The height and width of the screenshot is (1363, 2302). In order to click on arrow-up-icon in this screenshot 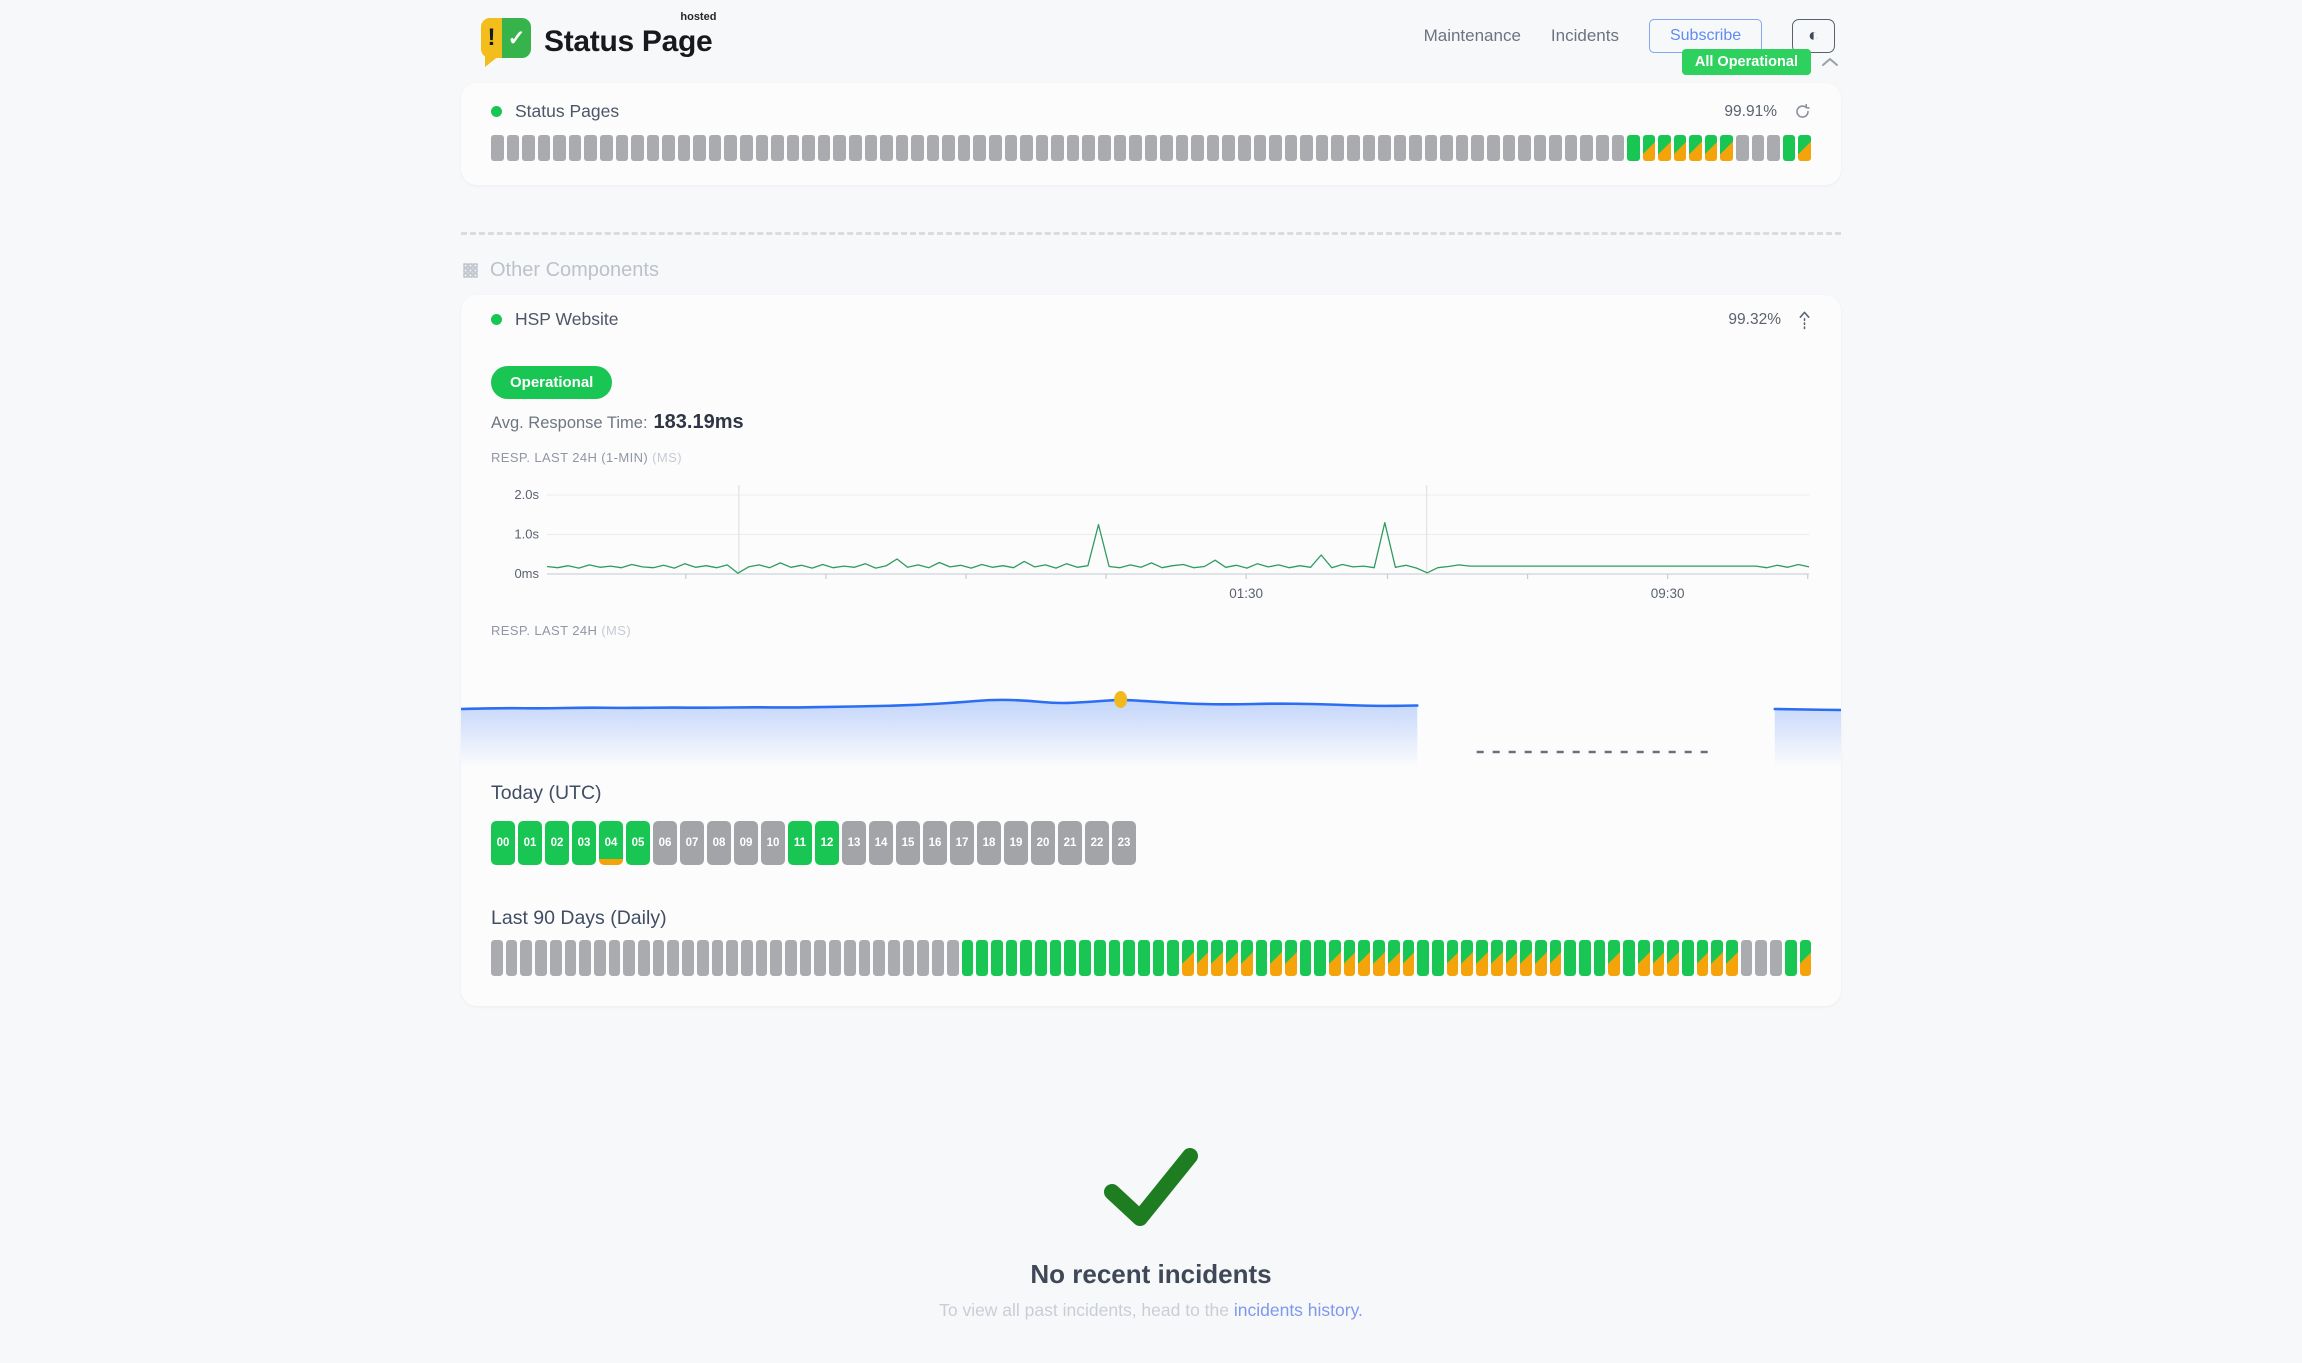, I will do `click(1804, 320)`.